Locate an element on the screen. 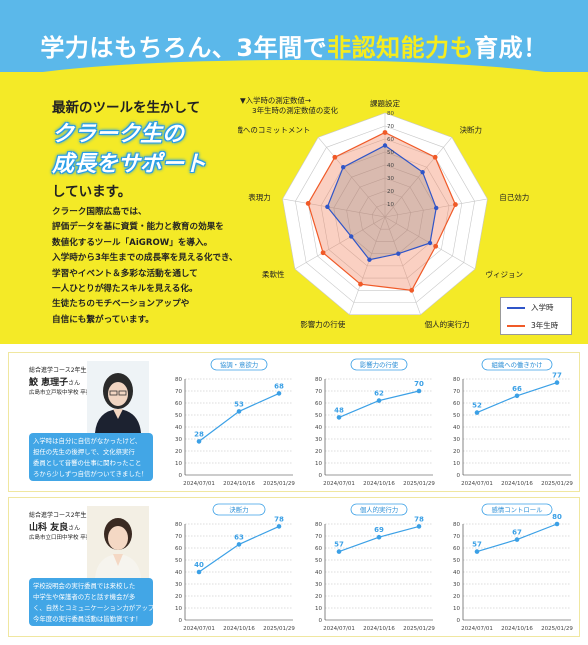 This screenshot has width=588, height=645. legend-label: 入学時 is located at coordinates (542, 307).